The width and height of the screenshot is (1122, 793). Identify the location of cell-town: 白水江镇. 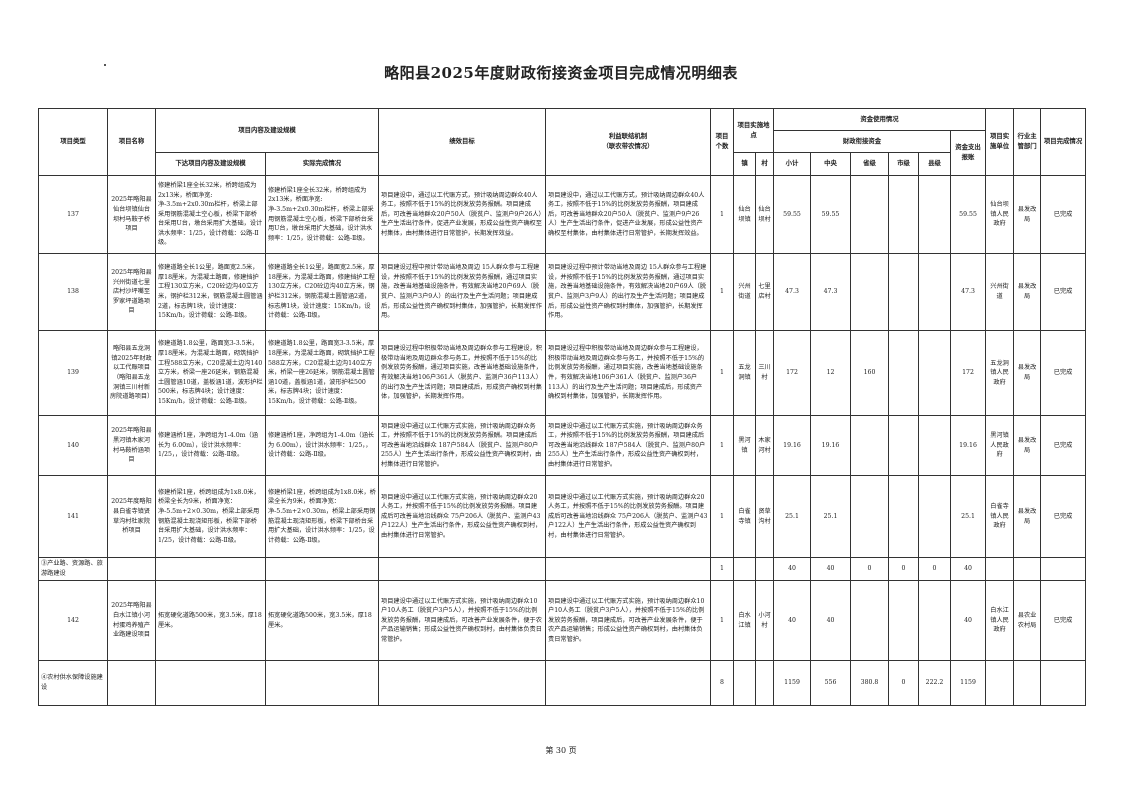
(745, 620).